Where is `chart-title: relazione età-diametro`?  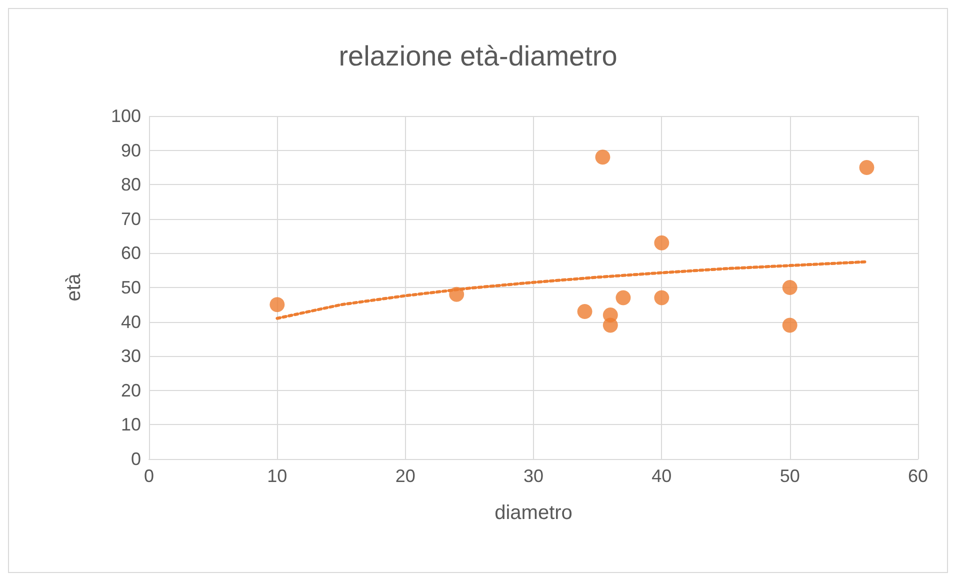
chart-title: relazione età-diametro is located at coordinates (478, 56).